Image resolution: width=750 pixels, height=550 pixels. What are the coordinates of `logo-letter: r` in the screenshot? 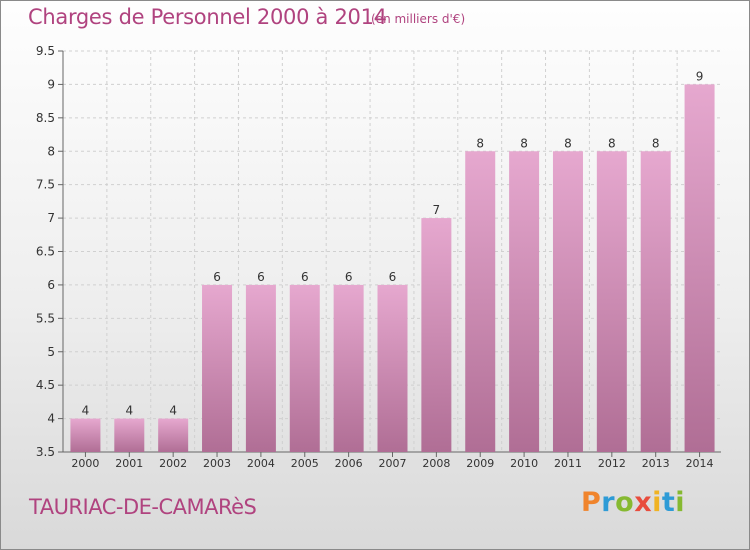 It's located at (608, 502).